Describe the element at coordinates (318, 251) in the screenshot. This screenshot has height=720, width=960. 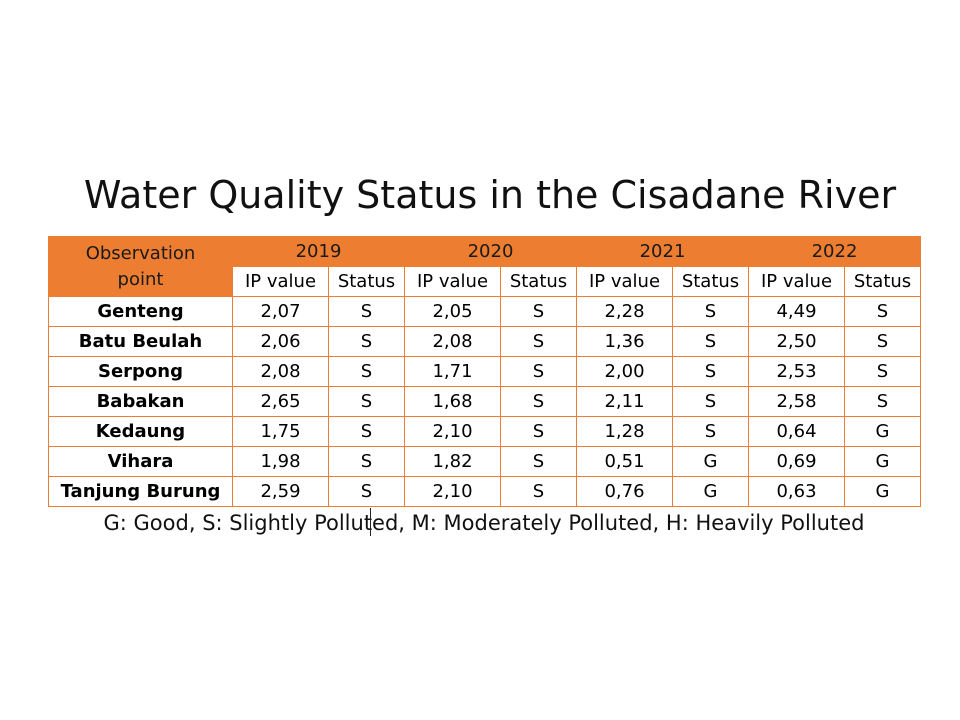
I see `year-header: 2019` at that location.